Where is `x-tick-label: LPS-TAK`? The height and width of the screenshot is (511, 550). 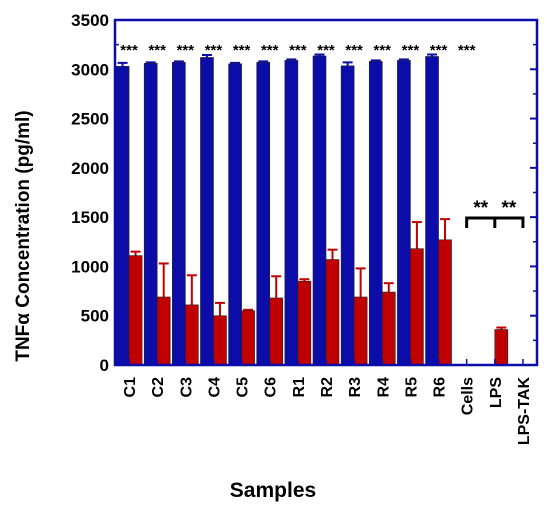 x-tick-label: LPS-TAK is located at coordinates (524, 411).